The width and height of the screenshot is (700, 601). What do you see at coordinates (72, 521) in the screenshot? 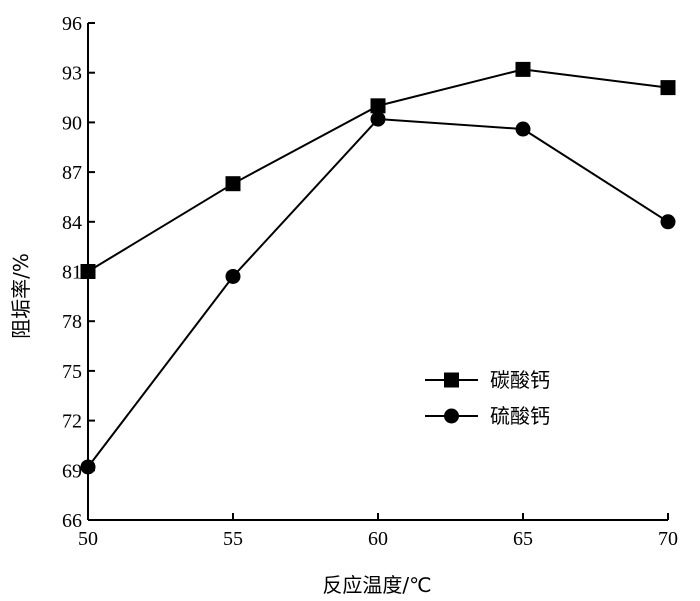
I see `y-tick-label: 66` at bounding box center [72, 521].